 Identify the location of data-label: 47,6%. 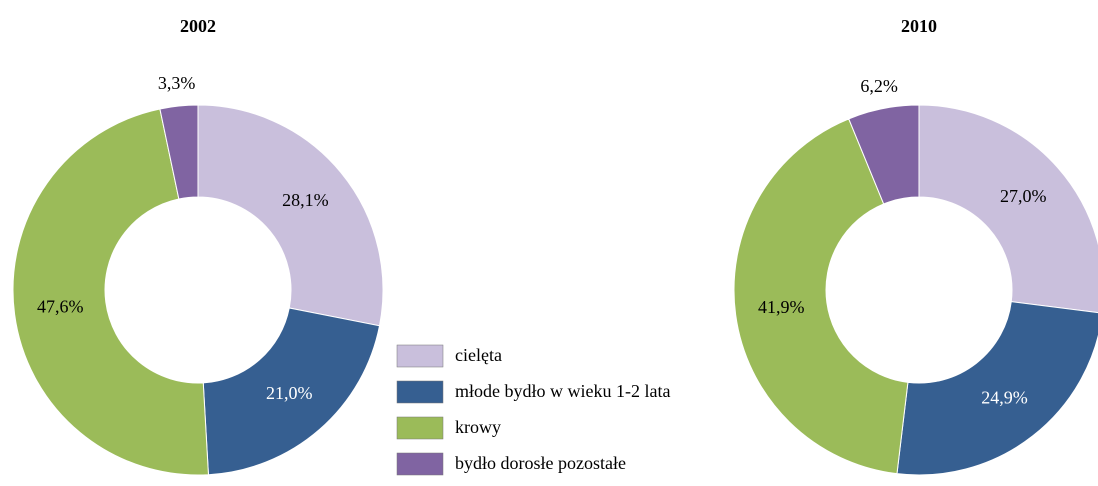
(60, 306).